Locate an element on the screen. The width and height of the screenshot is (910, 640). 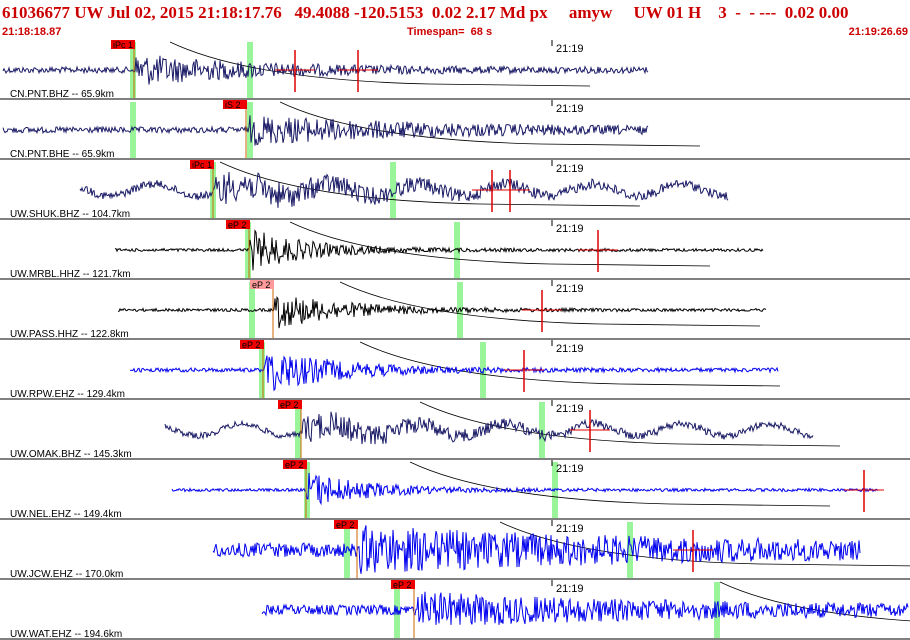
timespan: Timespan= 68 s is located at coordinates (450, 32).